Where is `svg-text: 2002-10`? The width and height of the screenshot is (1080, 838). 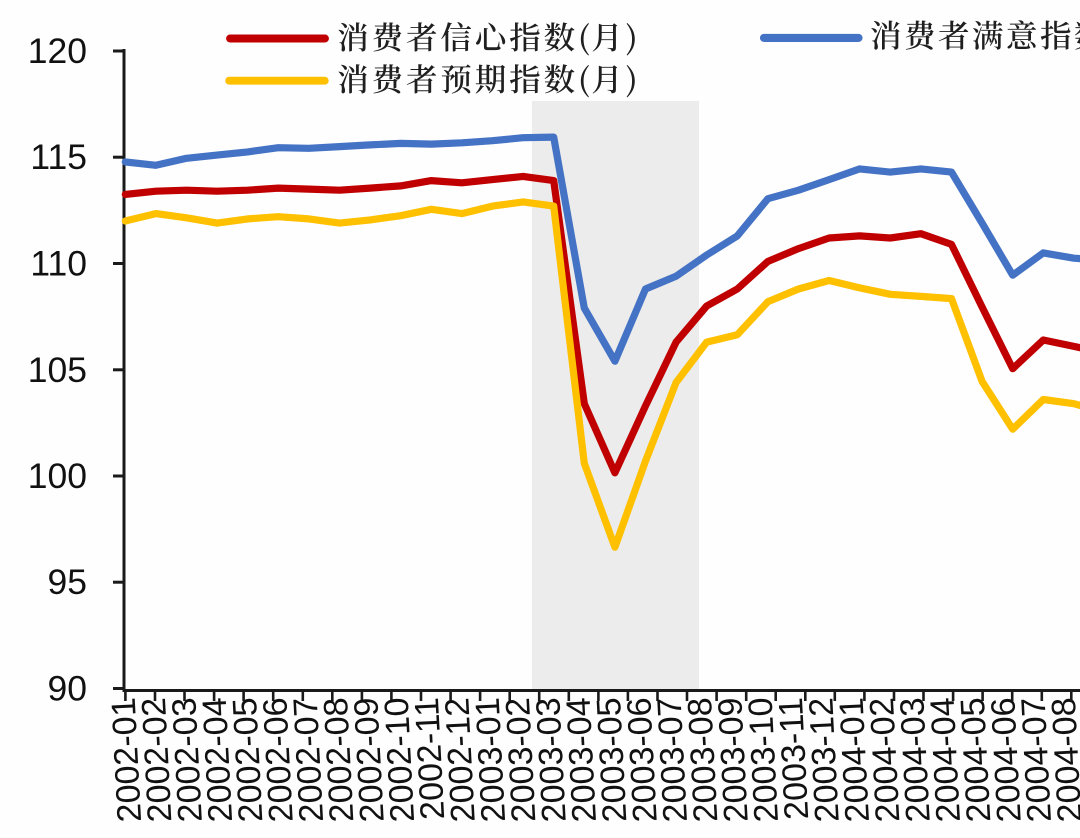 svg-text: 2002-10 is located at coordinates (400, 760).